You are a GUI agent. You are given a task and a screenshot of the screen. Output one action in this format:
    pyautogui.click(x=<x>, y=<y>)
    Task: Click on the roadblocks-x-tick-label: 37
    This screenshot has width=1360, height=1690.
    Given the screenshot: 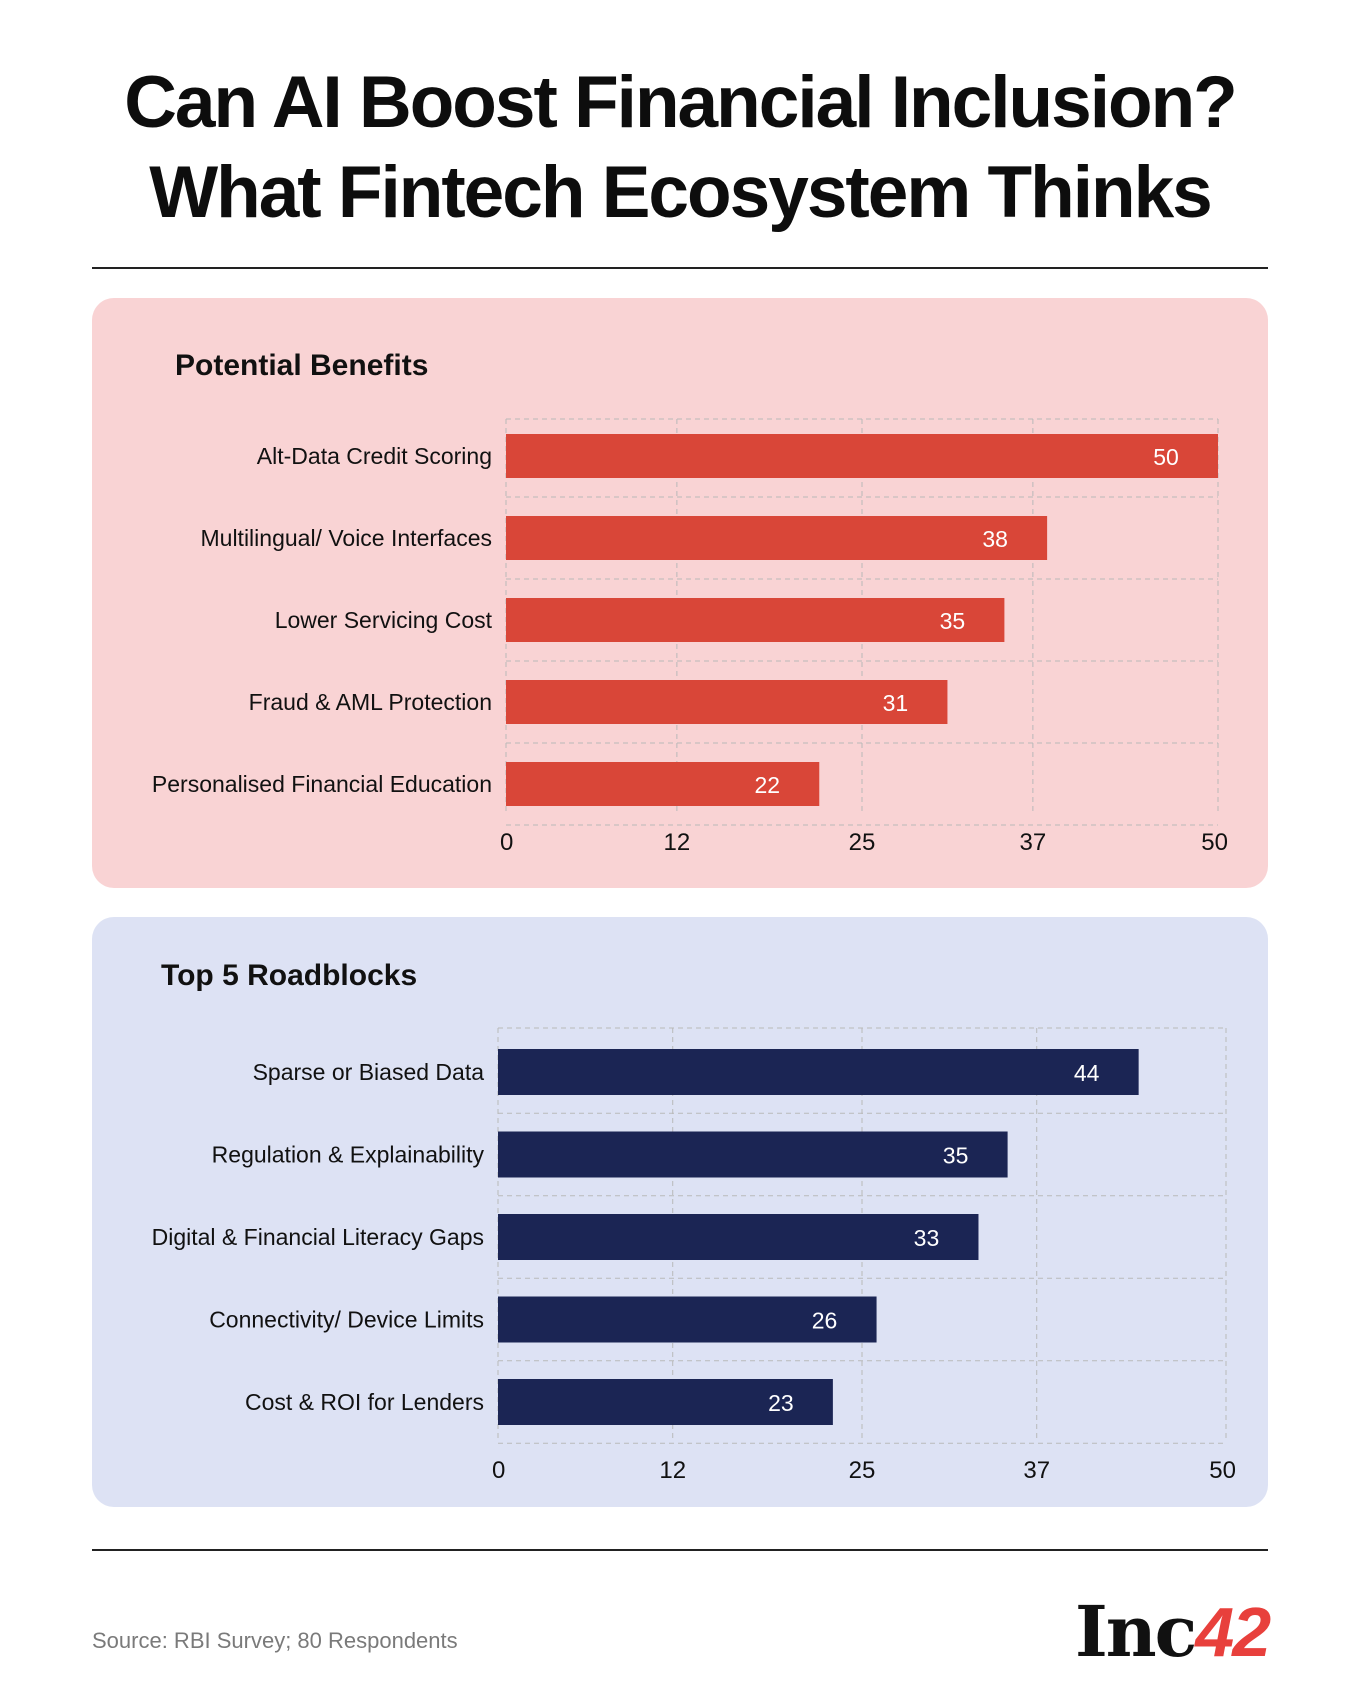 What is the action you would take?
    pyautogui.click(x=1036, y=1470)
    